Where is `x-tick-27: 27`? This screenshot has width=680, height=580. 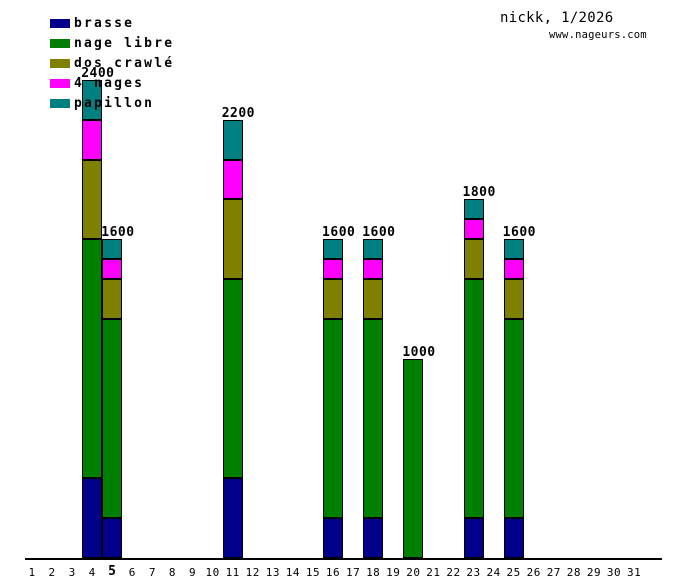
x-tick-27: 27 is located at coordinates (553, 572).